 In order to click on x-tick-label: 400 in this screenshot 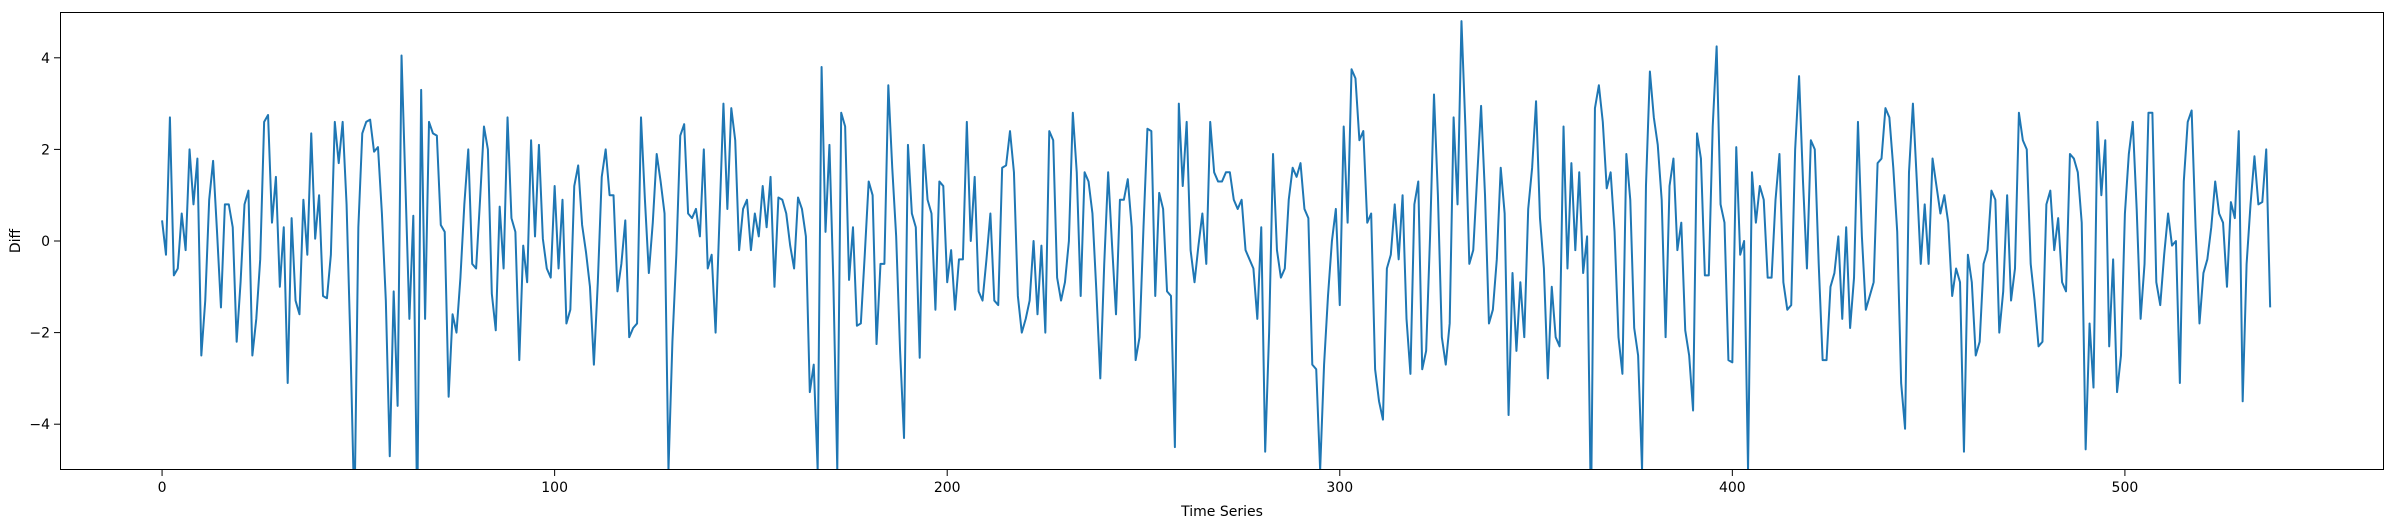, I will do `click(1732, 488)`.